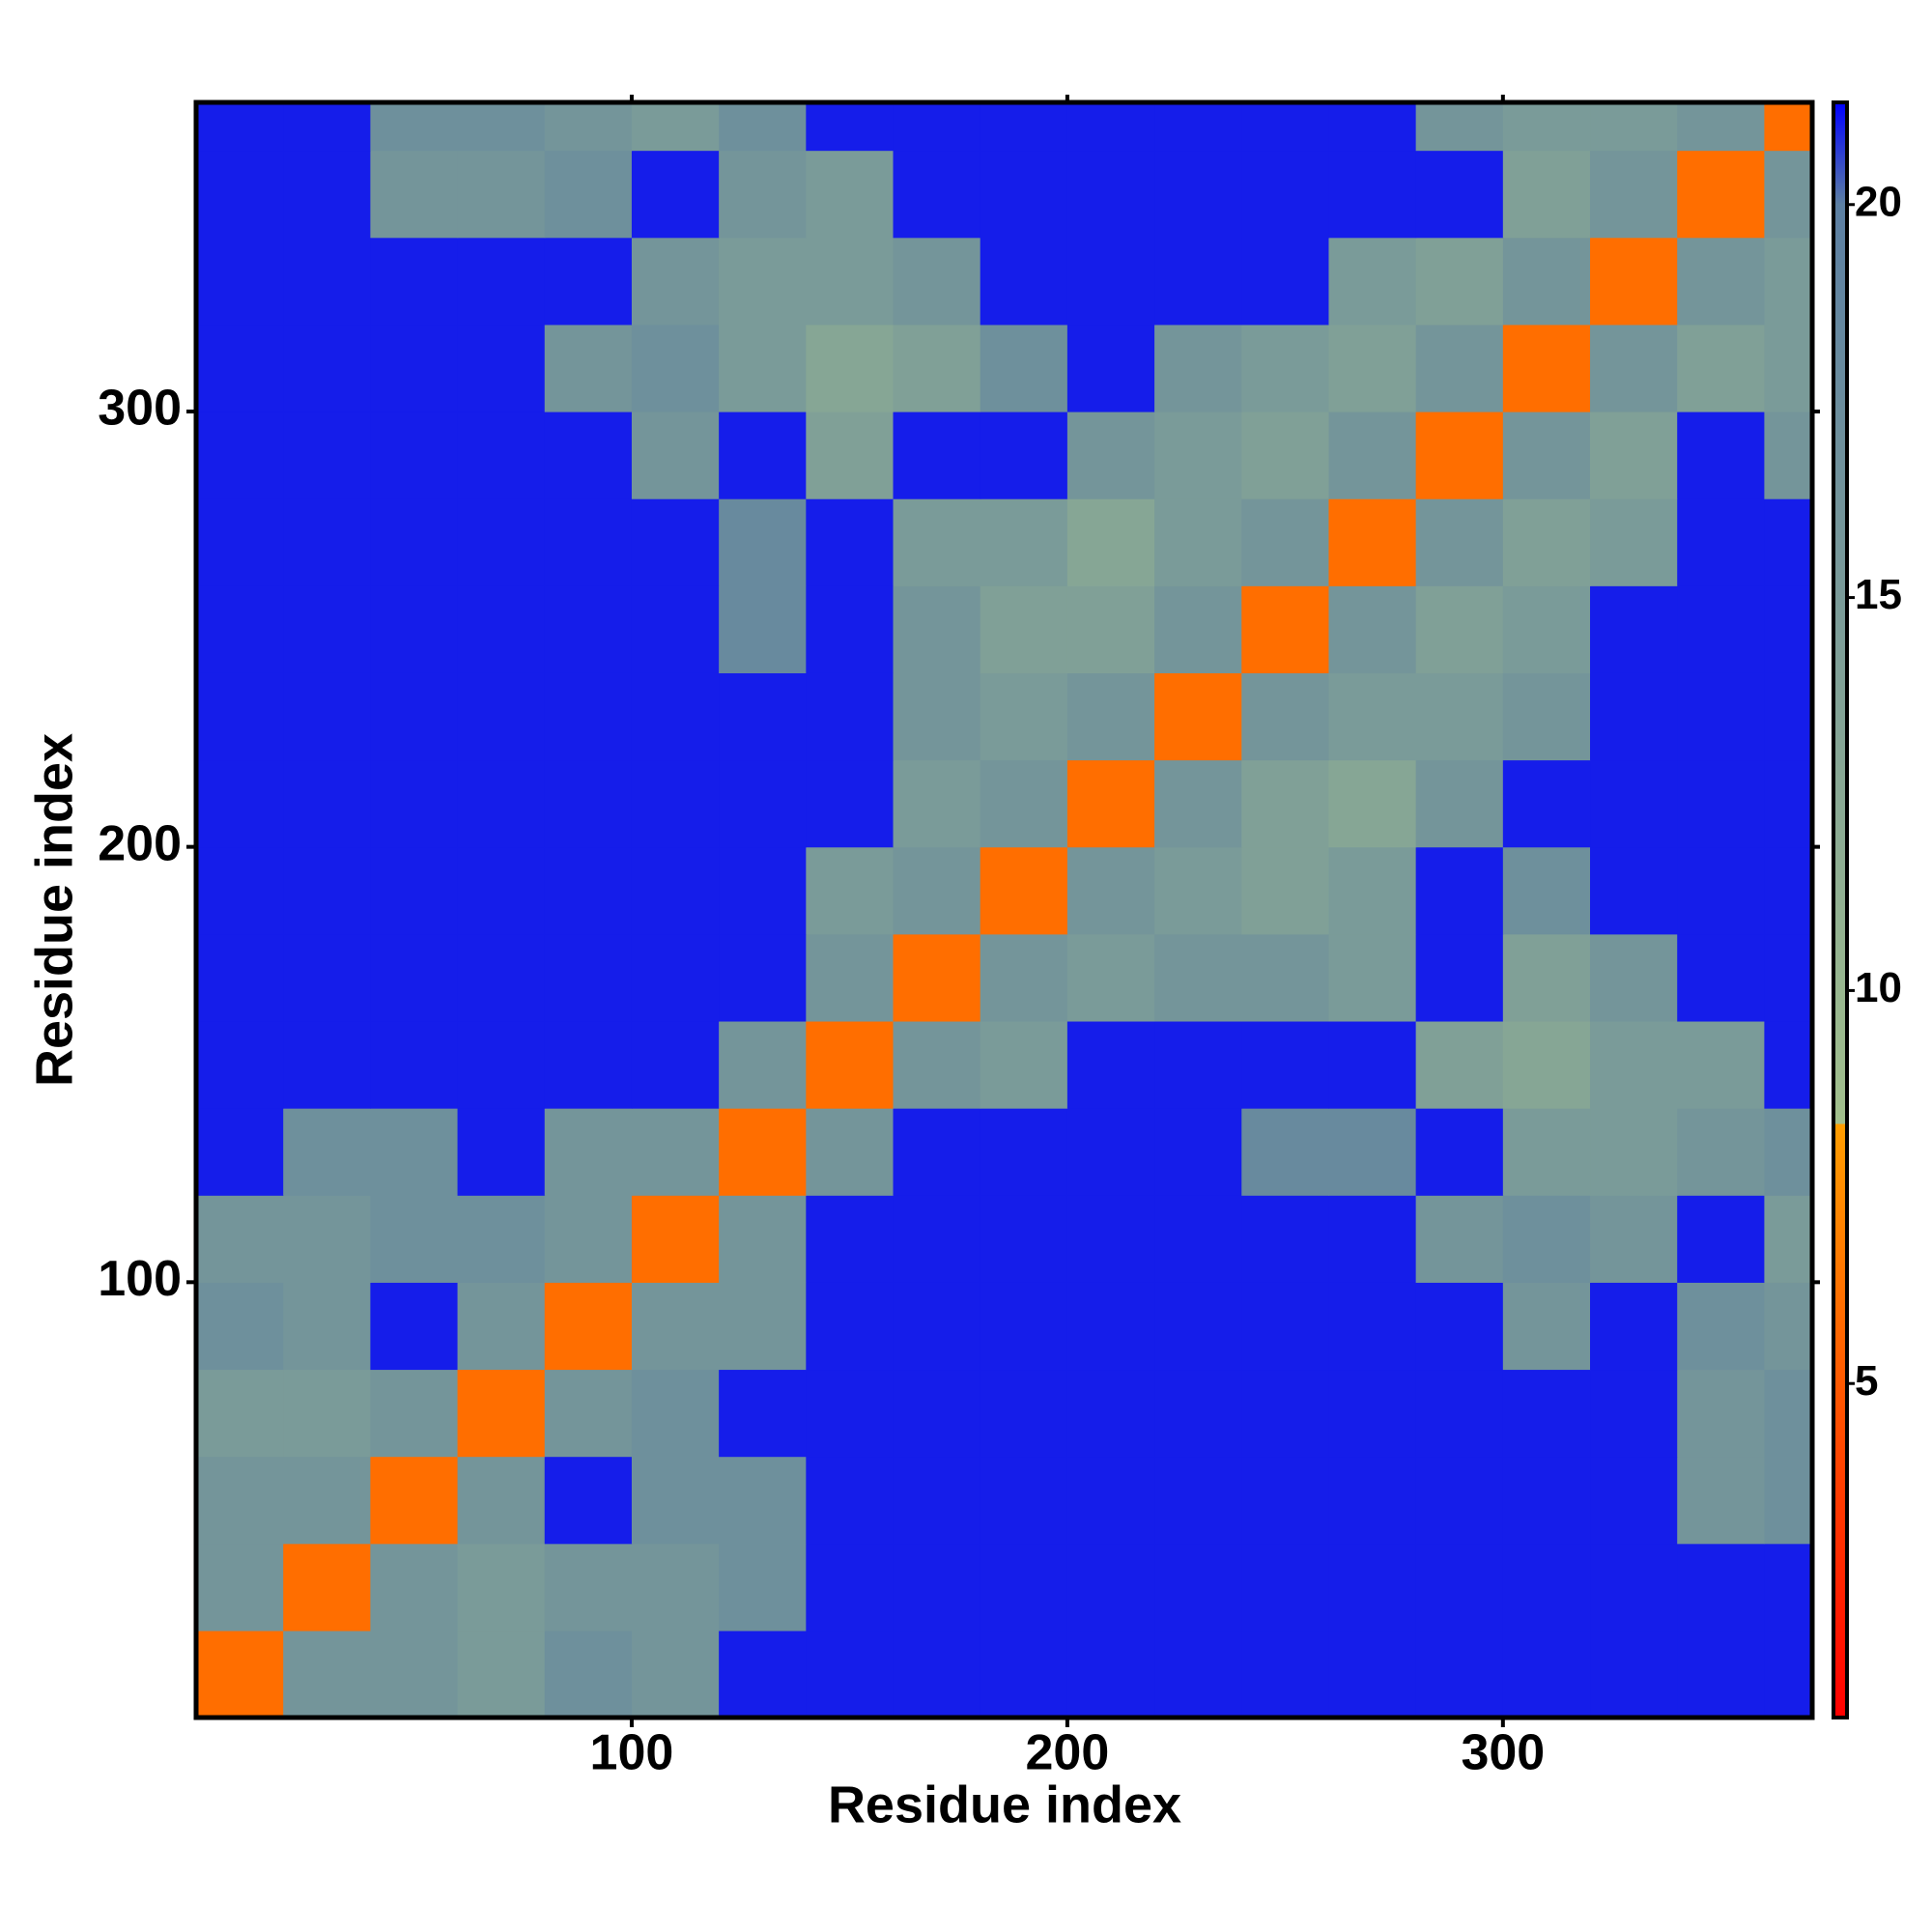 The width and height of the screenshot is (1932, 1932). What do you see at coordinates (140, 843) in the screenshot?
I see `y-tick-label: 200` at bounding box center [140, 843].